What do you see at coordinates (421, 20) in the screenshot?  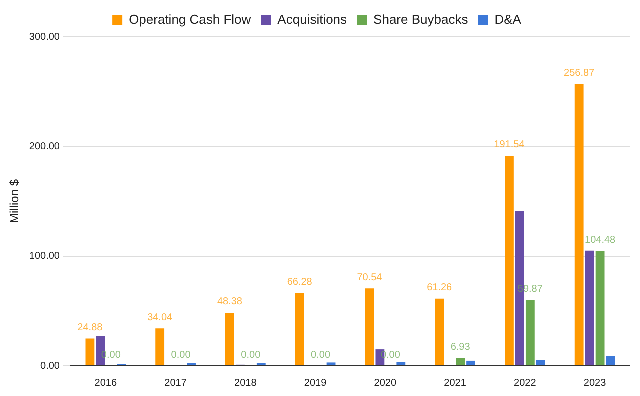 I see `legend-label: Share Buybacks` at bounding box center [421, 20].